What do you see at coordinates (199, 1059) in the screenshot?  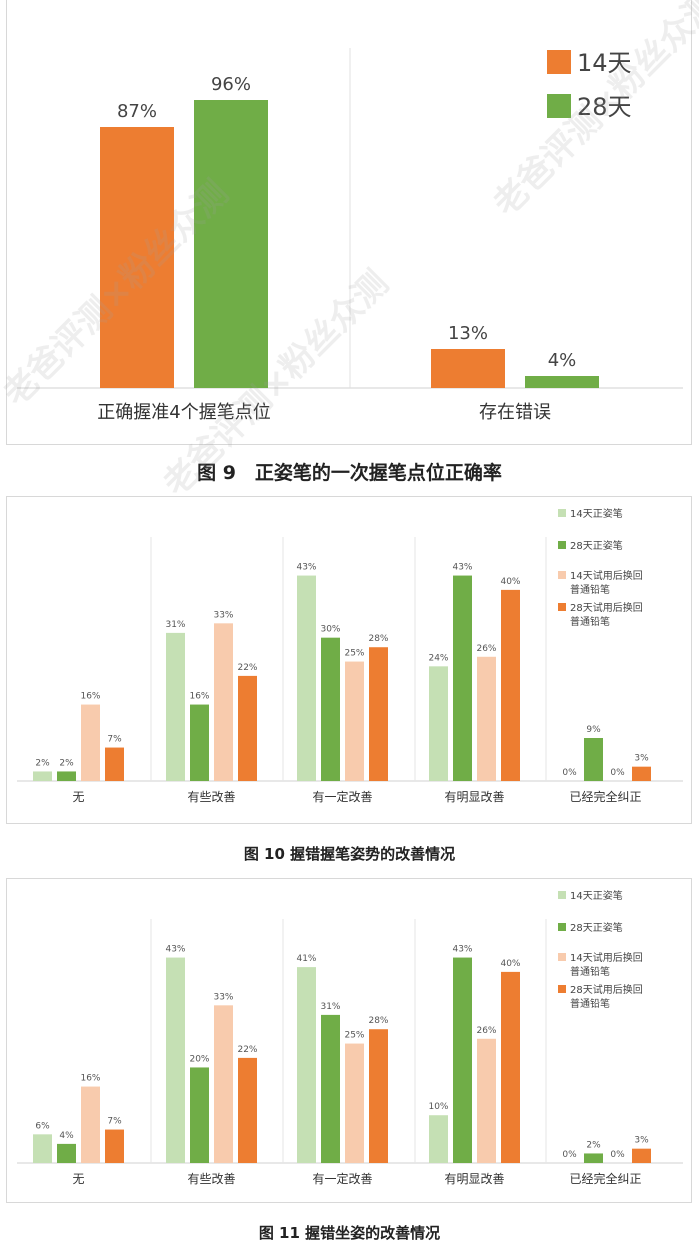 I see `data-label: 20%` at bounding box center [199, 1059].